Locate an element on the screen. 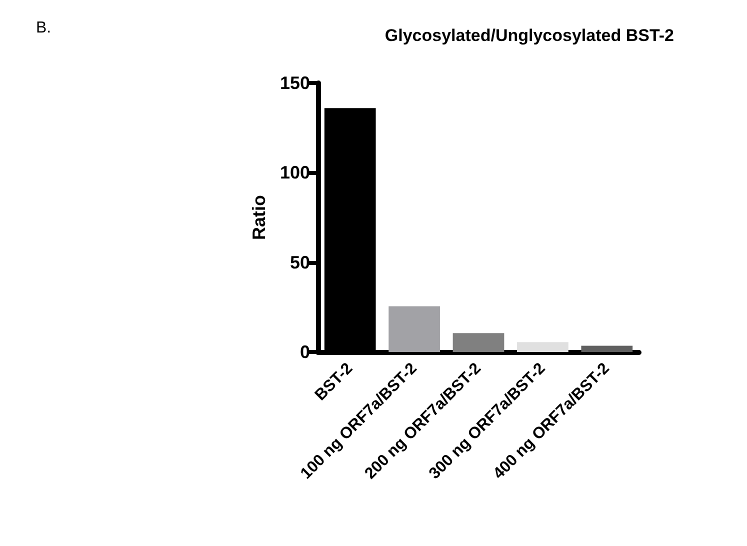 The width and height of the screenshot is (747, 546). y-tick-label: 100 is located at coordinates (295, 172).